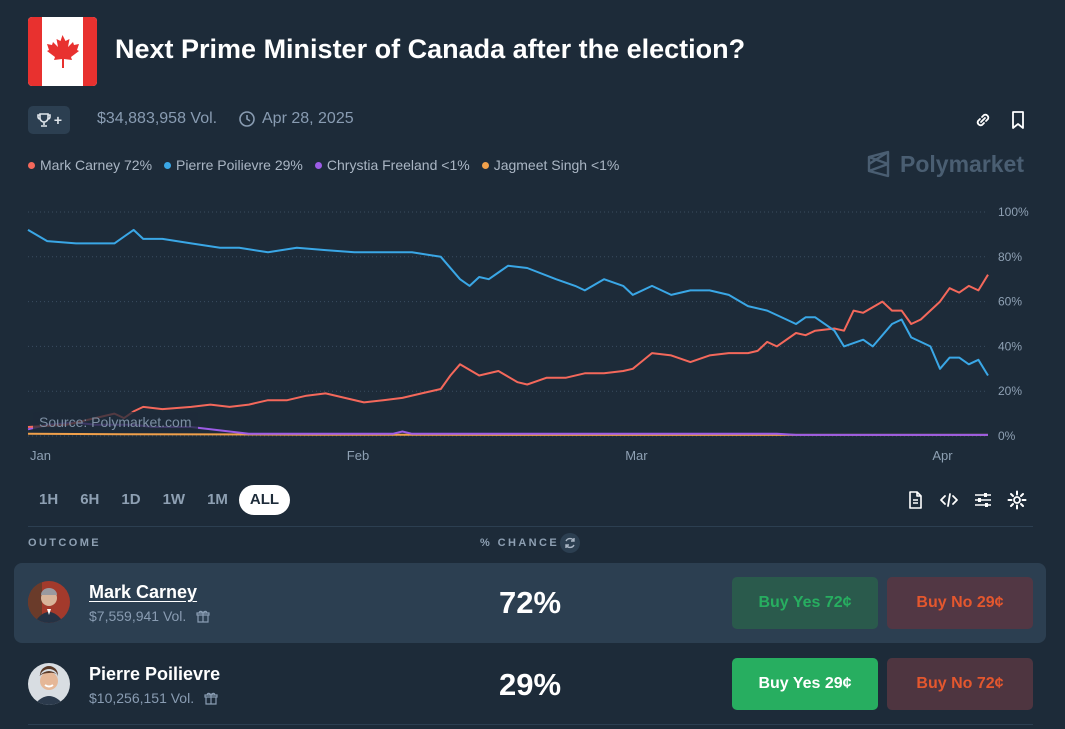  Describe the element at coordinates (157, 118) in the screenshot. I see `total-volume: $34,883,958 Vol.` at that location.